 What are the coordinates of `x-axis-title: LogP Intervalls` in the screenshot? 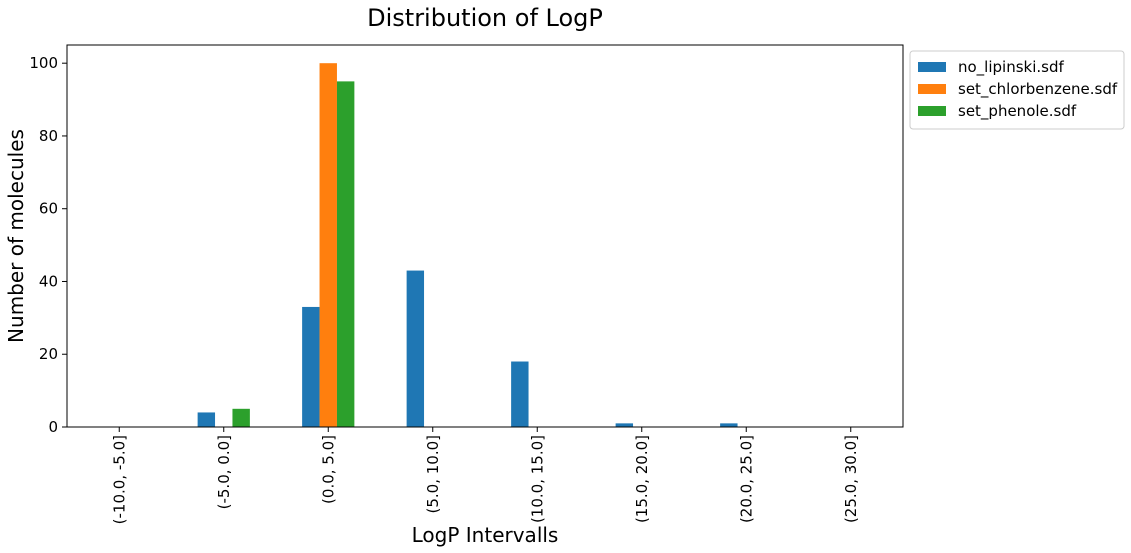 It's located at (485, 535).